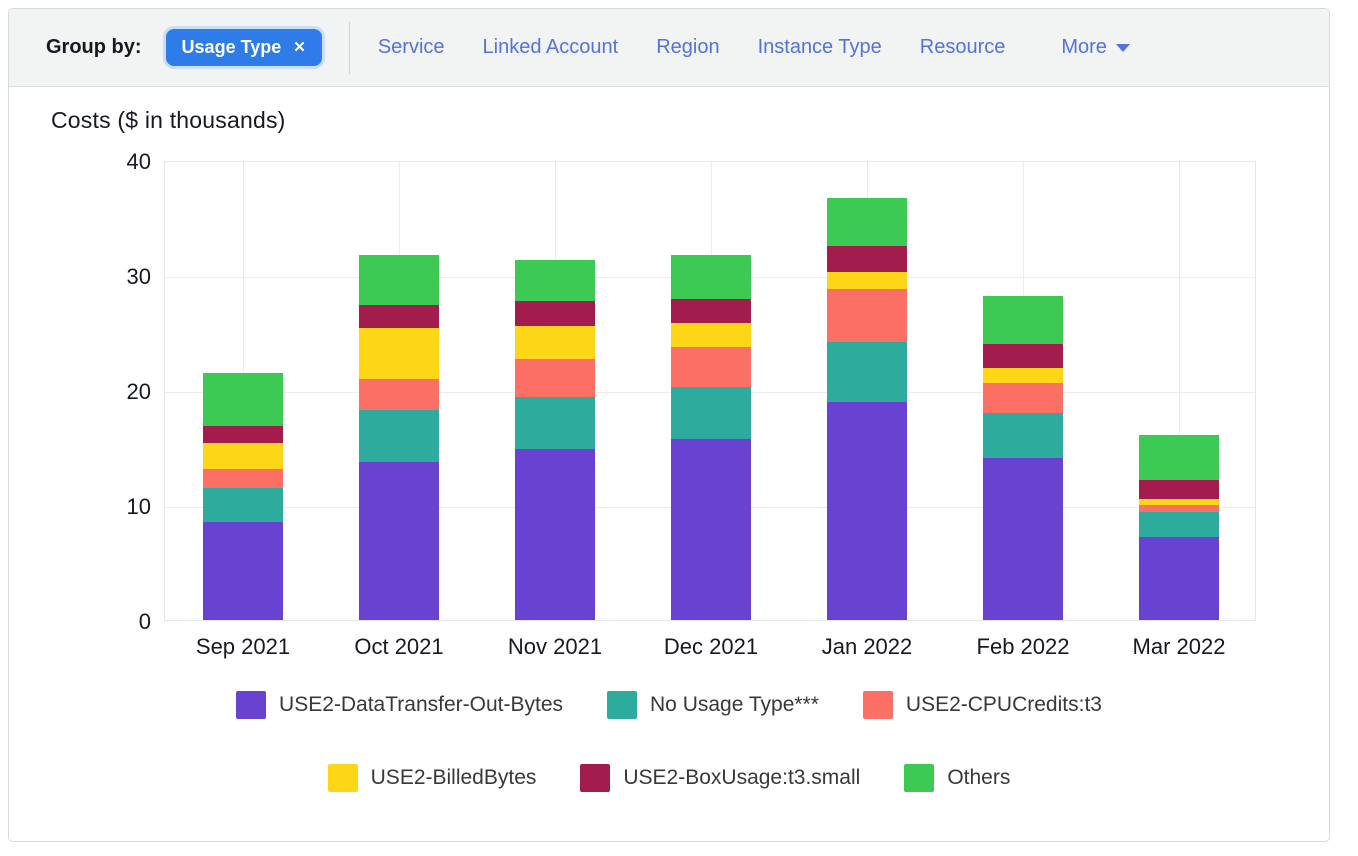 This screenshot has width=1358, height=856. I want to click on usage-type-tag-label: Usage Type, so click(231, 47).